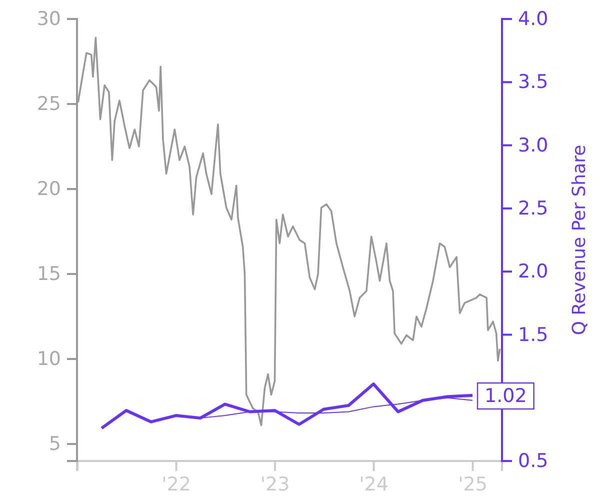 The width and height of the screenshot is (600, 500). What do you see at coordinates (533, 271) in the screenshot?
I see `y2-tick-label: 2.0` at bounding box center [533, 271].